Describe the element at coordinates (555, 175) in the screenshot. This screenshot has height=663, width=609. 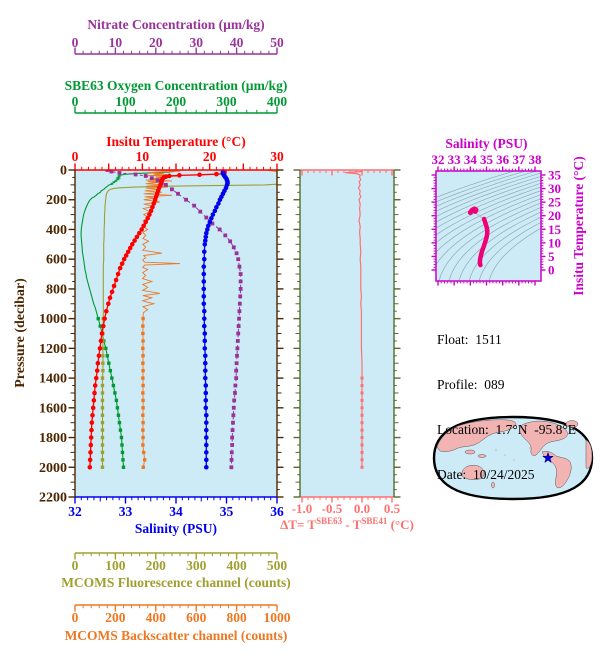
I see `ts-temperature-tick-label: 35` at that location.